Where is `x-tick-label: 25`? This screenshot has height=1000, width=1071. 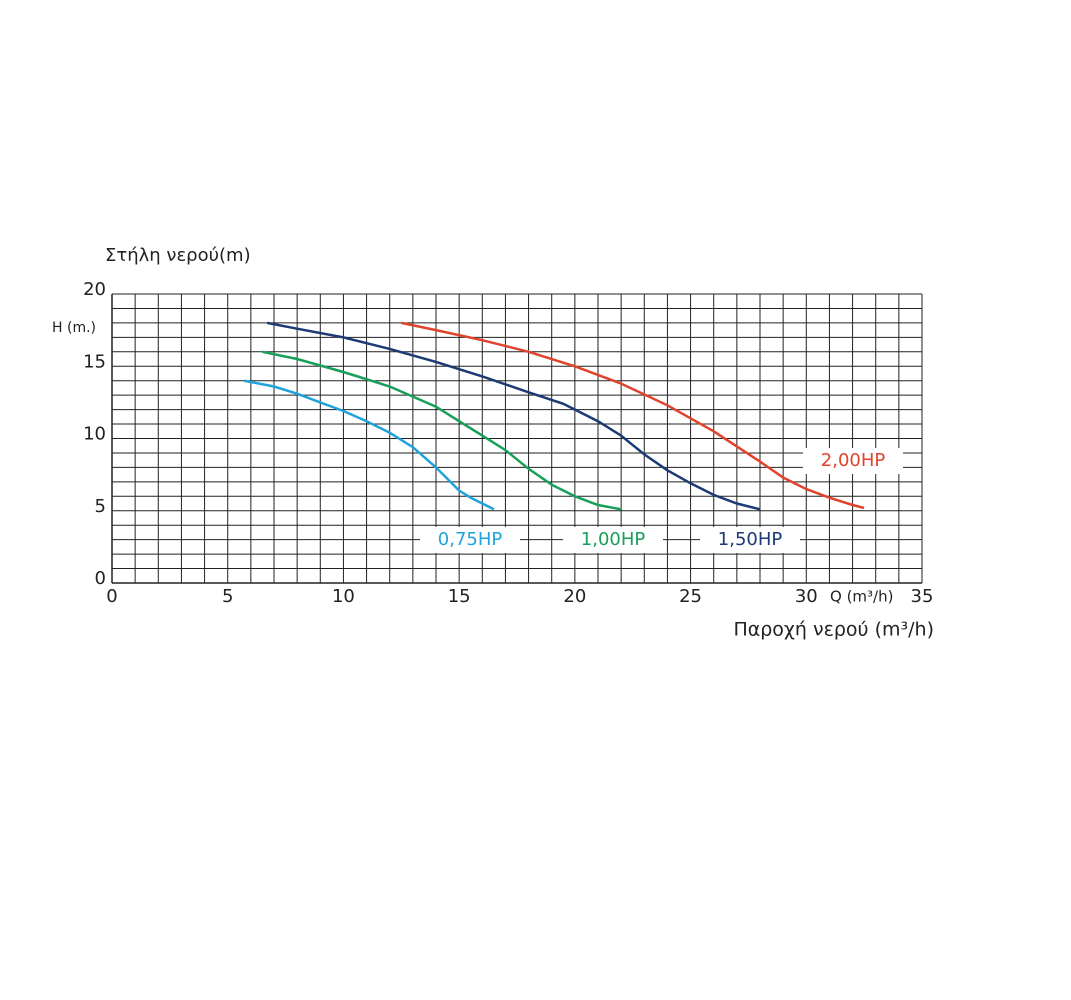
x-tick-label: 25 is located at coordinates (690, 596).